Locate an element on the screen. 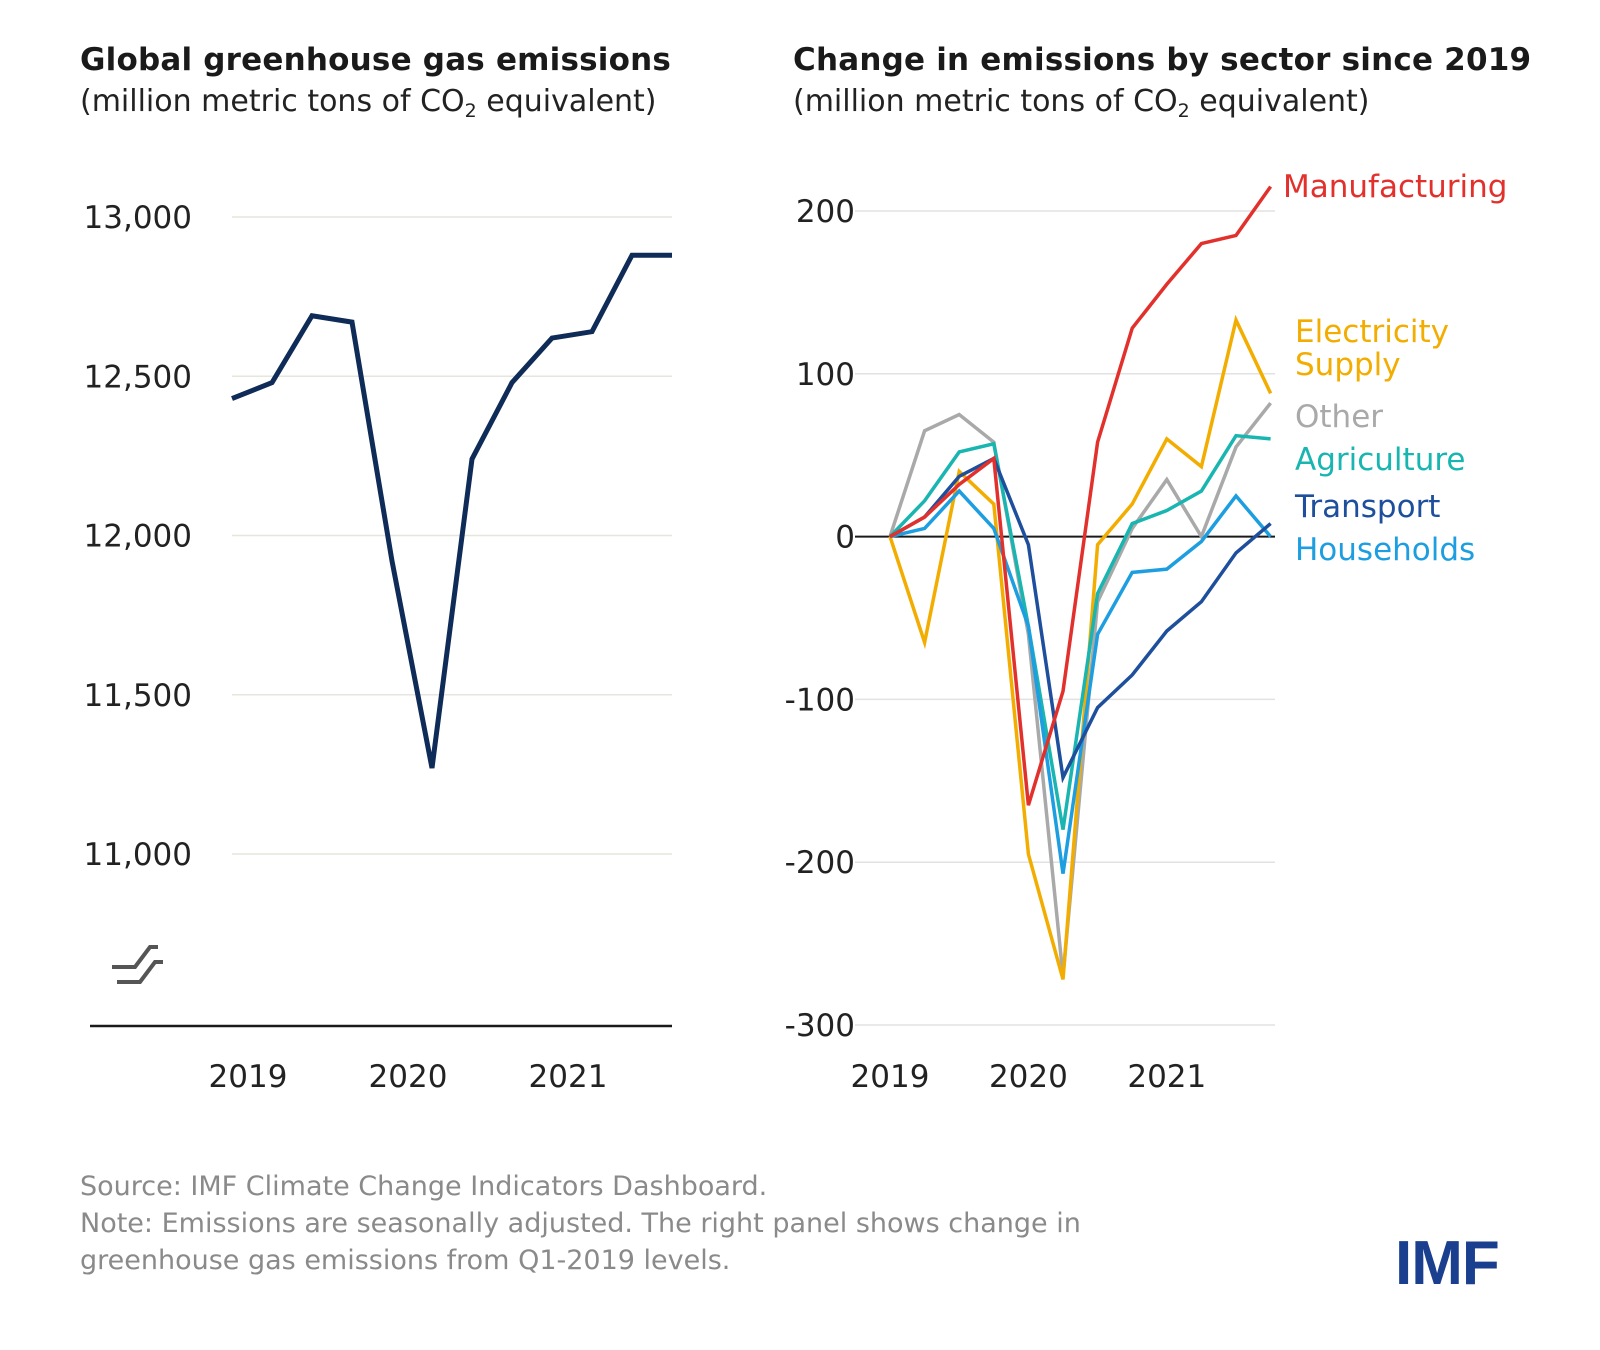 The image size is (1600, 1350). right-chart-subtitle: (million metric tons of CO2 equivalent) is located at coordinates (1081, 103).